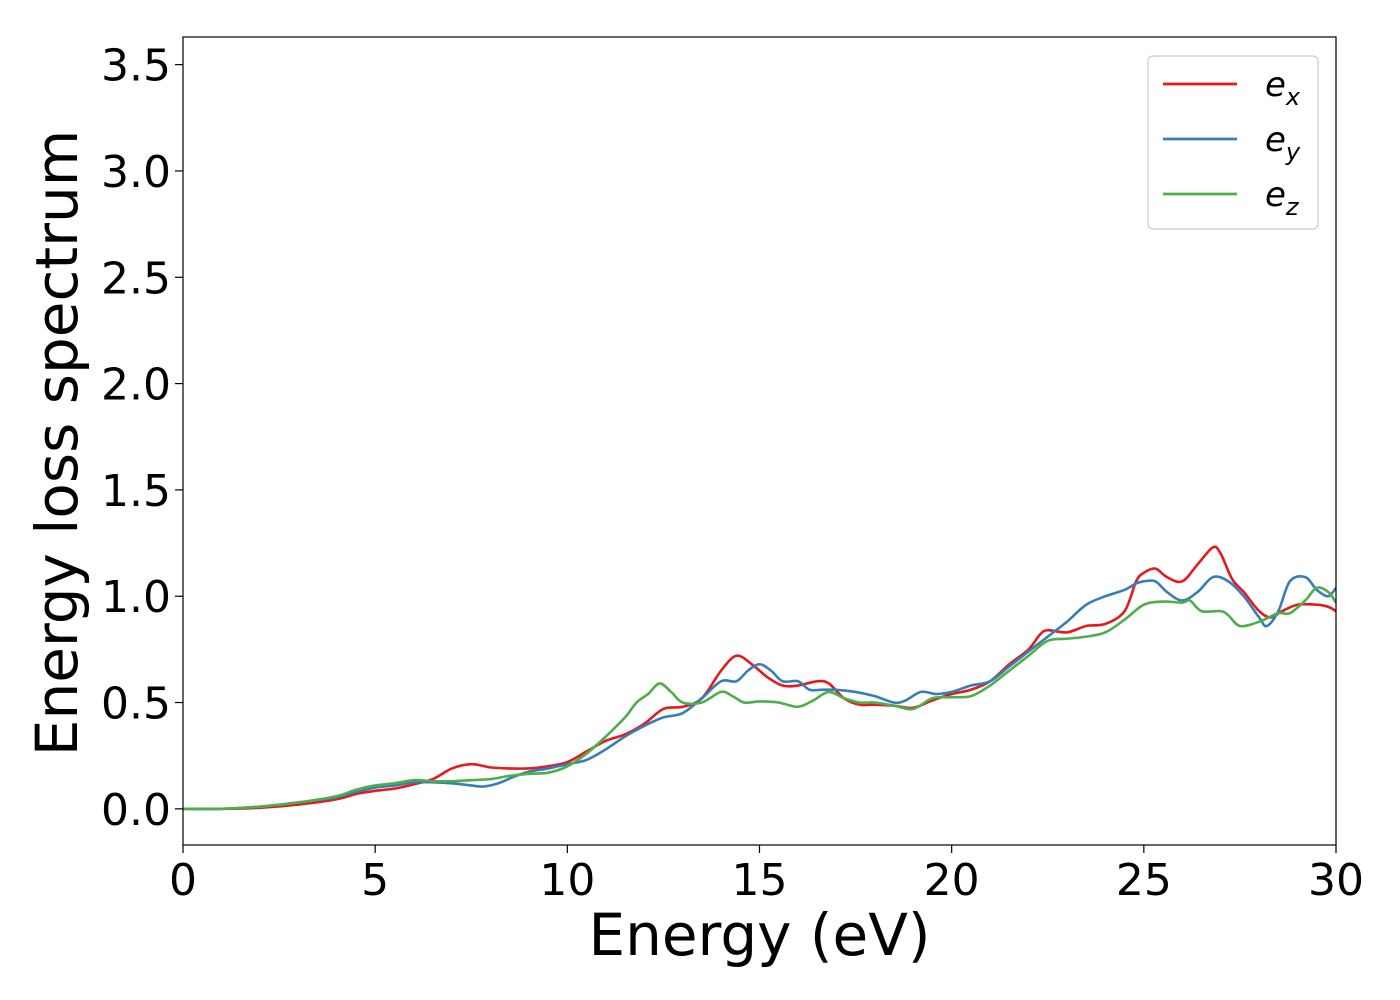 The image size is (1400, 1000). I want to click on y-tick-label: 1.0, so click(136, 597).